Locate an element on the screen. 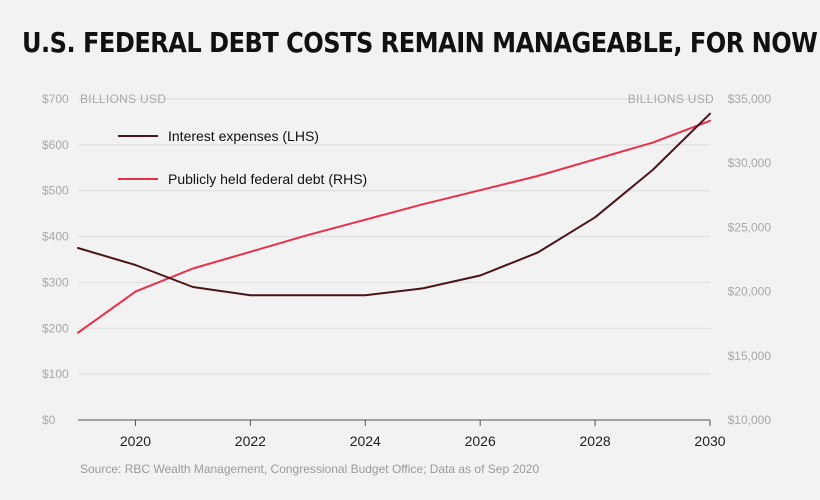 The height and width of the screenshot is (500, 820). right-axis-unit-label: BILLIONS USD is located at coordinates (671, 99).